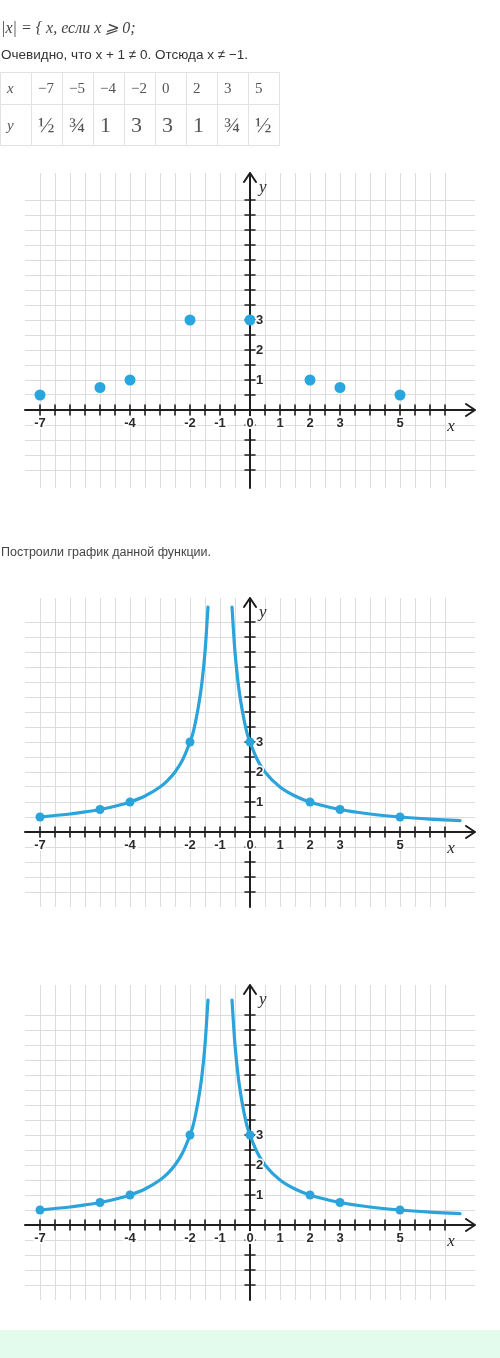  Describe the element at coordinates (68, 27) in the screenshot. I see `text: |x| = { x, если x ⩾ 0;` at that location.